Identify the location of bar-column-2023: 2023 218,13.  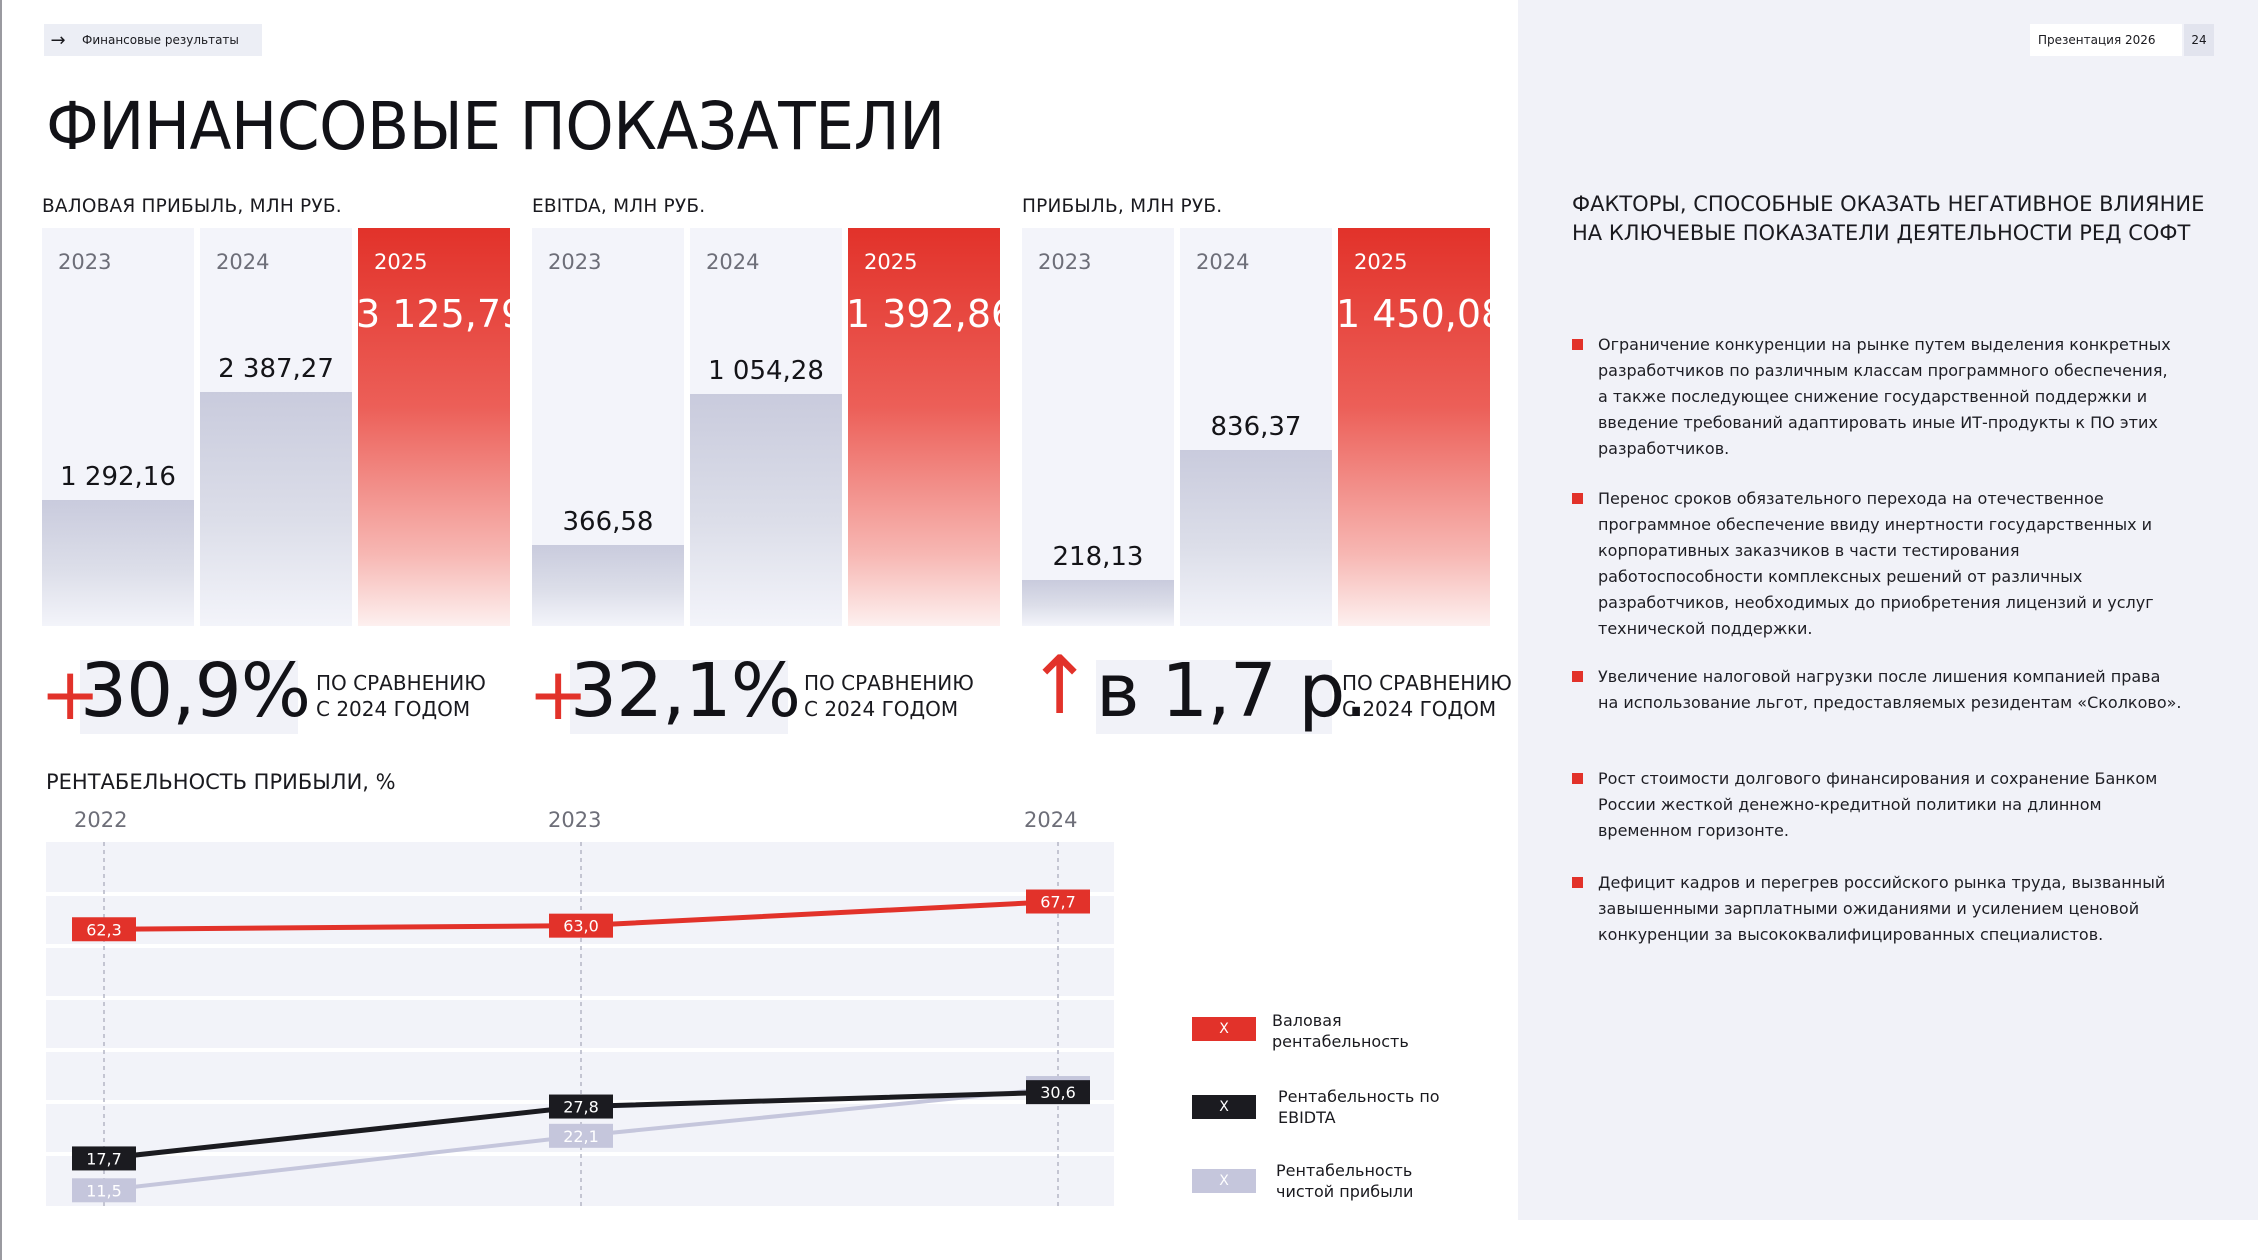
(1098, 427).